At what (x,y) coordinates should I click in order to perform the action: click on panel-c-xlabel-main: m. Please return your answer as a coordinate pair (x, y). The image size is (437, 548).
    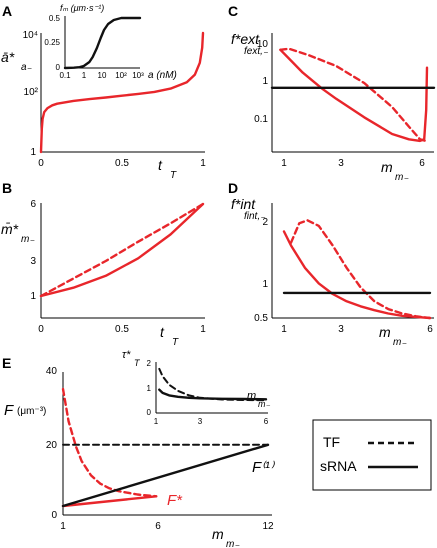
    Looking at the image, I should click on (387, 167).